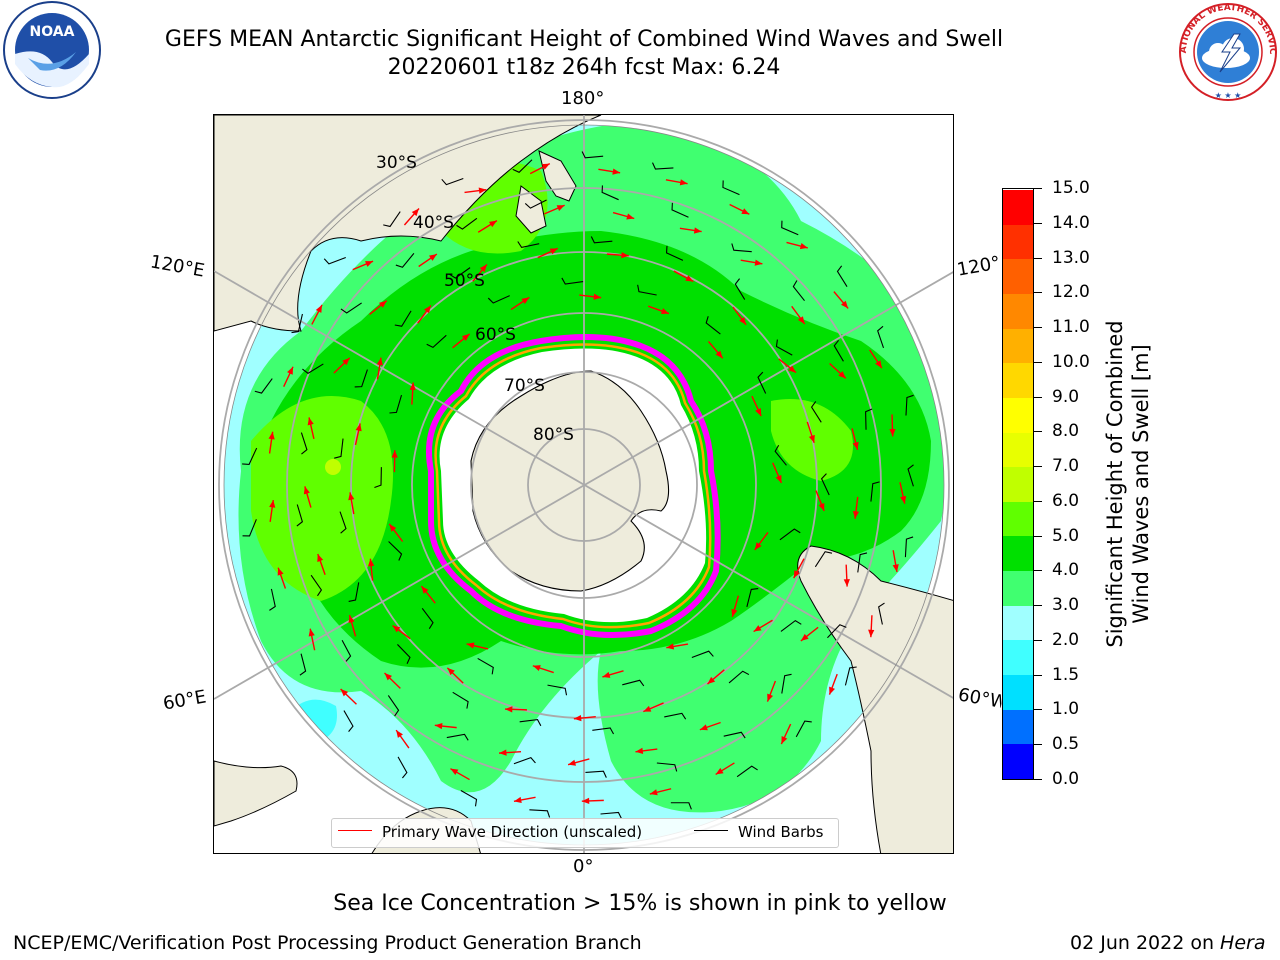 The image size is (1280, 960). What do you see at coordinates (781, 832) in the screenshot?
I see `wind-barbs-label: Wind Barbs` at bounding box center [781, 832].